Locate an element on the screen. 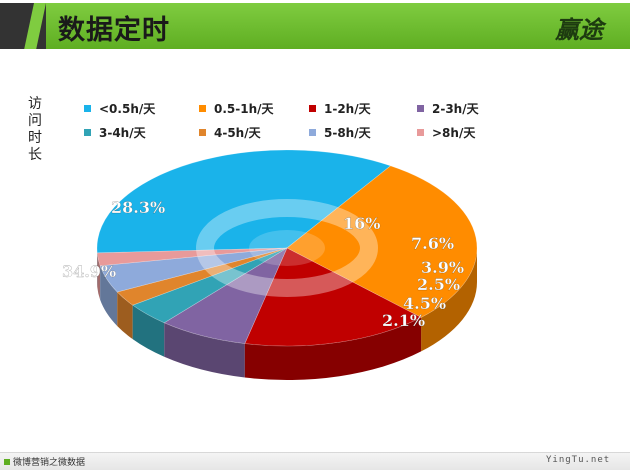  pie-data-label: 34.9% is located at coordinates (89, 271).